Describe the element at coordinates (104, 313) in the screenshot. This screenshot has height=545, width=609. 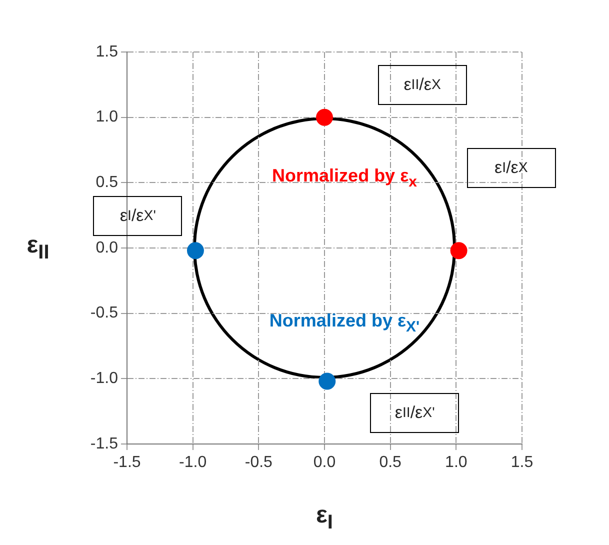
I see `y-tick-label: -0.5` at that location.